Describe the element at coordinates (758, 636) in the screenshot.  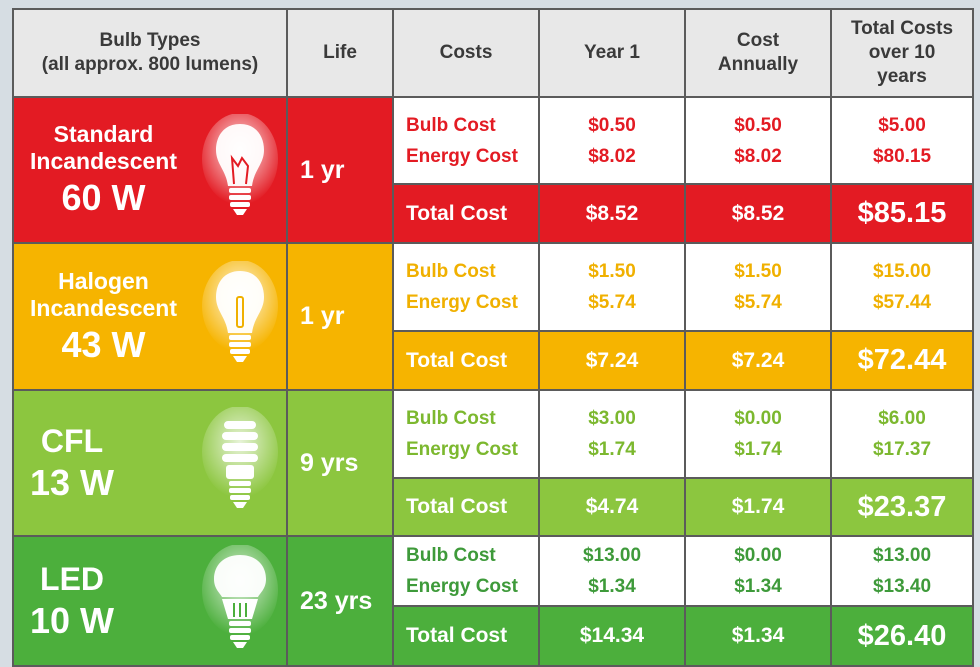
I see `annual-total-led: $1.34` at that location.